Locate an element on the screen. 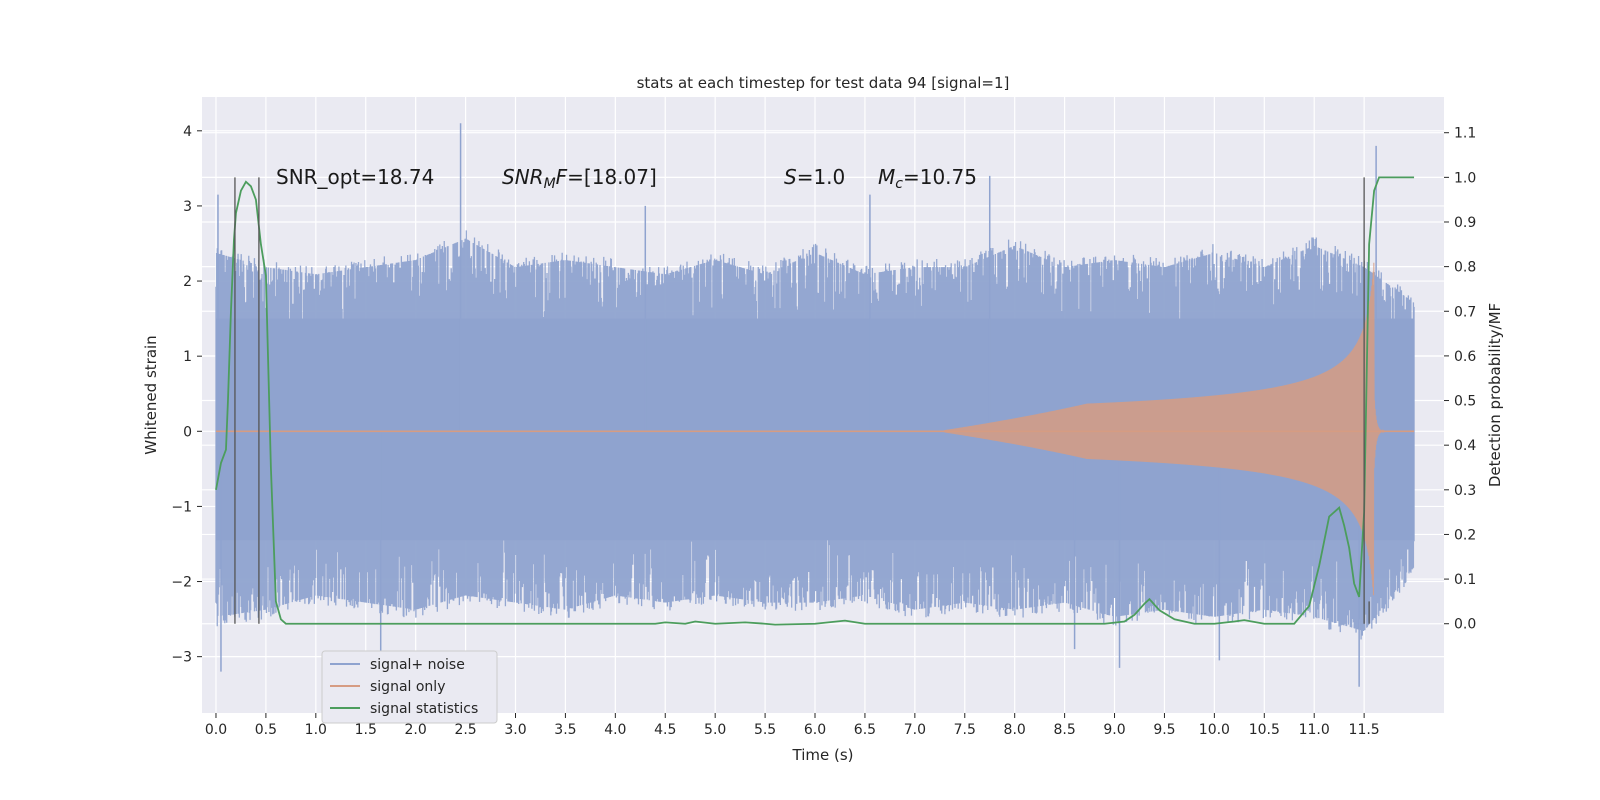 This screenshot has height=800, width=1600. annotation-3: Mc=10.75 is located at coordinates (927, 178).